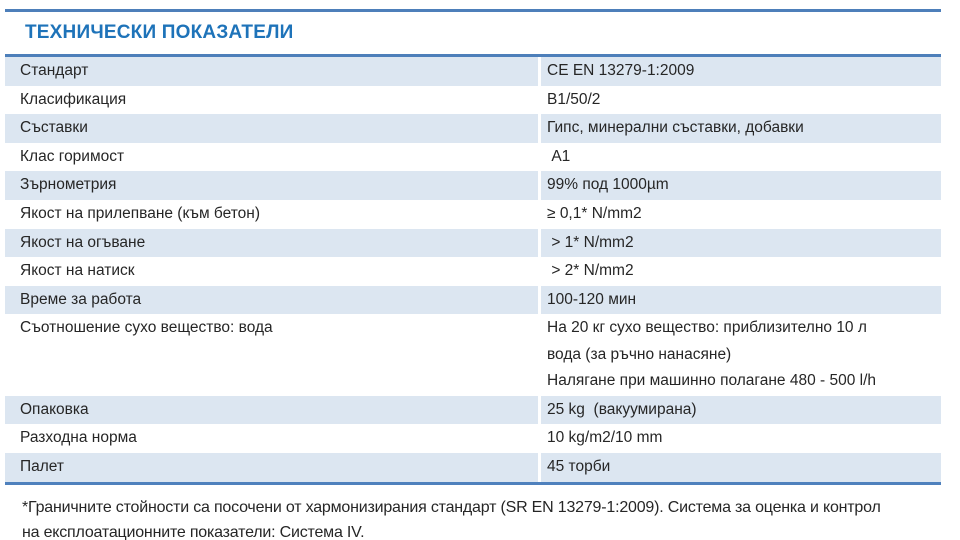 Image resolution: width=960 pixels, height=540 pixels. What do you see at coordinates (473, 34) in the screenshot?
I see `title-band: ТЕХНИЧЕСКИ ПОКАЗАТЕЛИ` at bounding box center [473, 34].